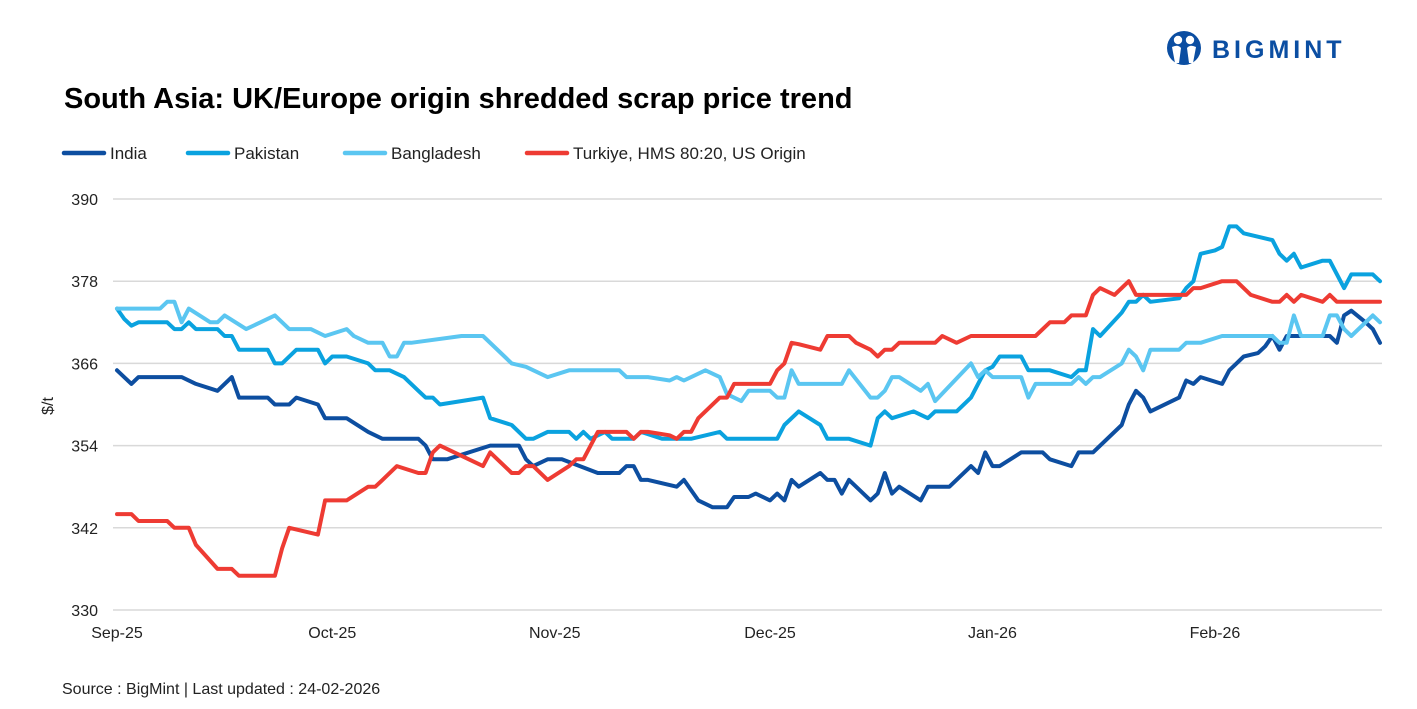 The width and height of the screenshot is (1417, 709). What do you see at coordinates (84, 406) in the screenshot?
I see `y-axis-ticks: 330 342 354 366 378 390` at bounding box center [84, 406].